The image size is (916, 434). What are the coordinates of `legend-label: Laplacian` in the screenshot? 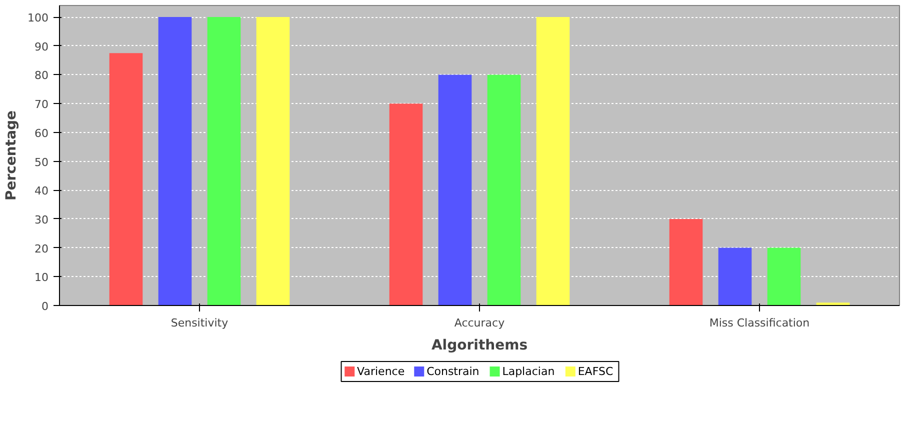 It's located at (528, 371).